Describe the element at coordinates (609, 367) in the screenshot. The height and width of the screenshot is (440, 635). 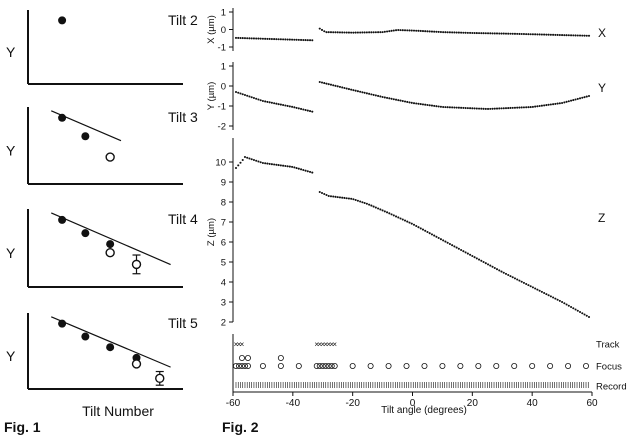
I see `event-row-label: Focus` at that location.